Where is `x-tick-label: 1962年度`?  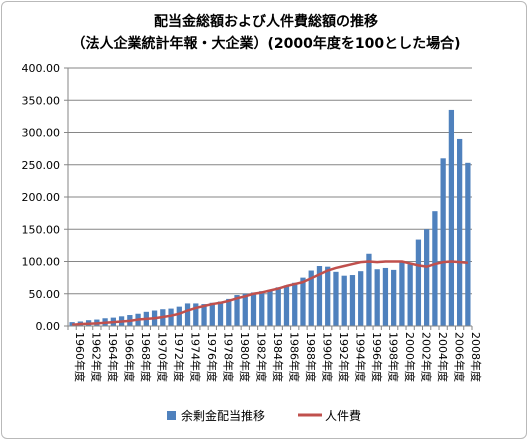
x-tick-label: 1962年度 is located at coordinates (97, 357).